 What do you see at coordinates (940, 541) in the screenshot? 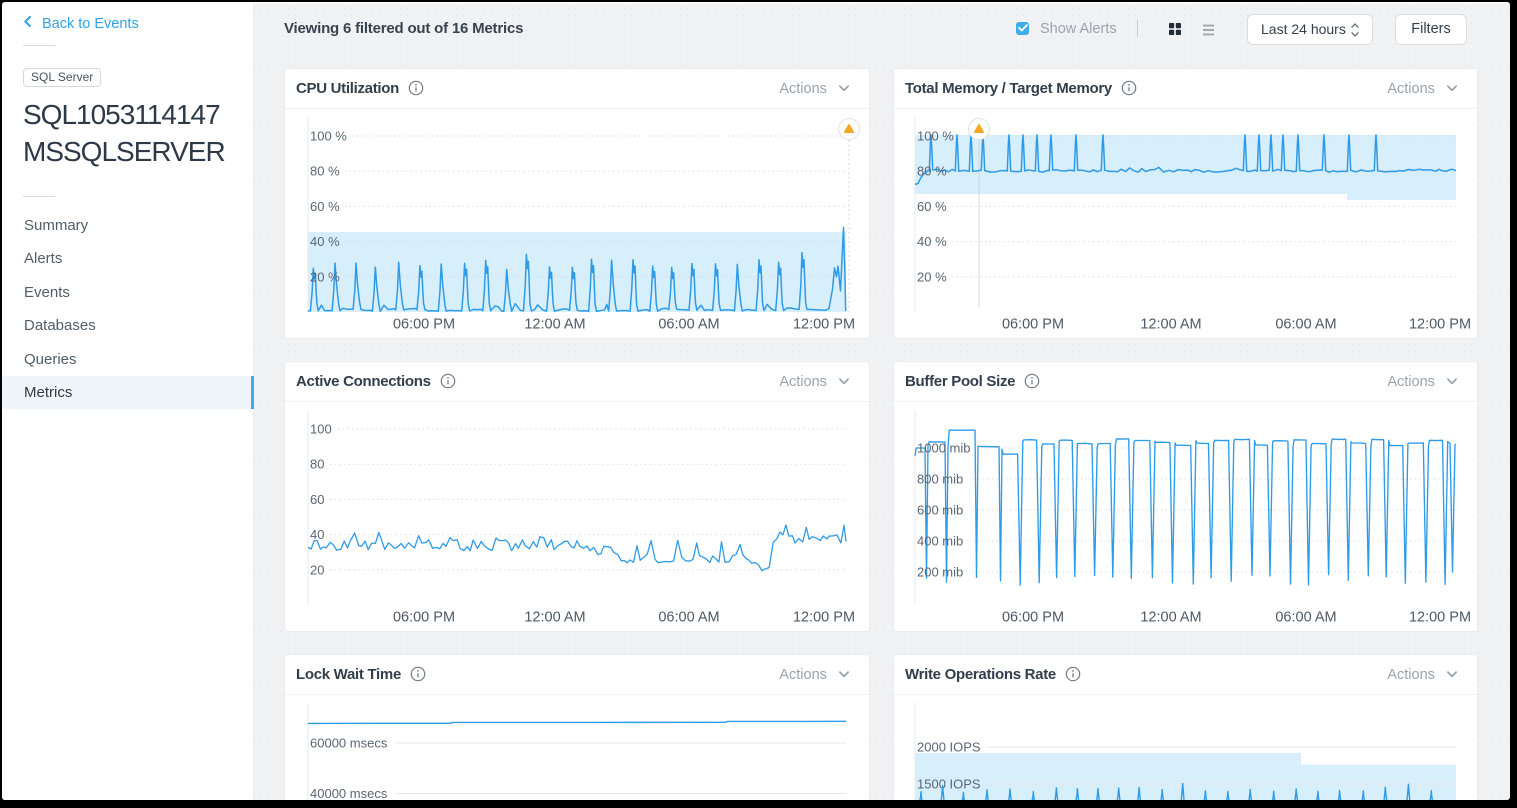
I see `svg-text: 400 mib` at bounding box center [940, 541].